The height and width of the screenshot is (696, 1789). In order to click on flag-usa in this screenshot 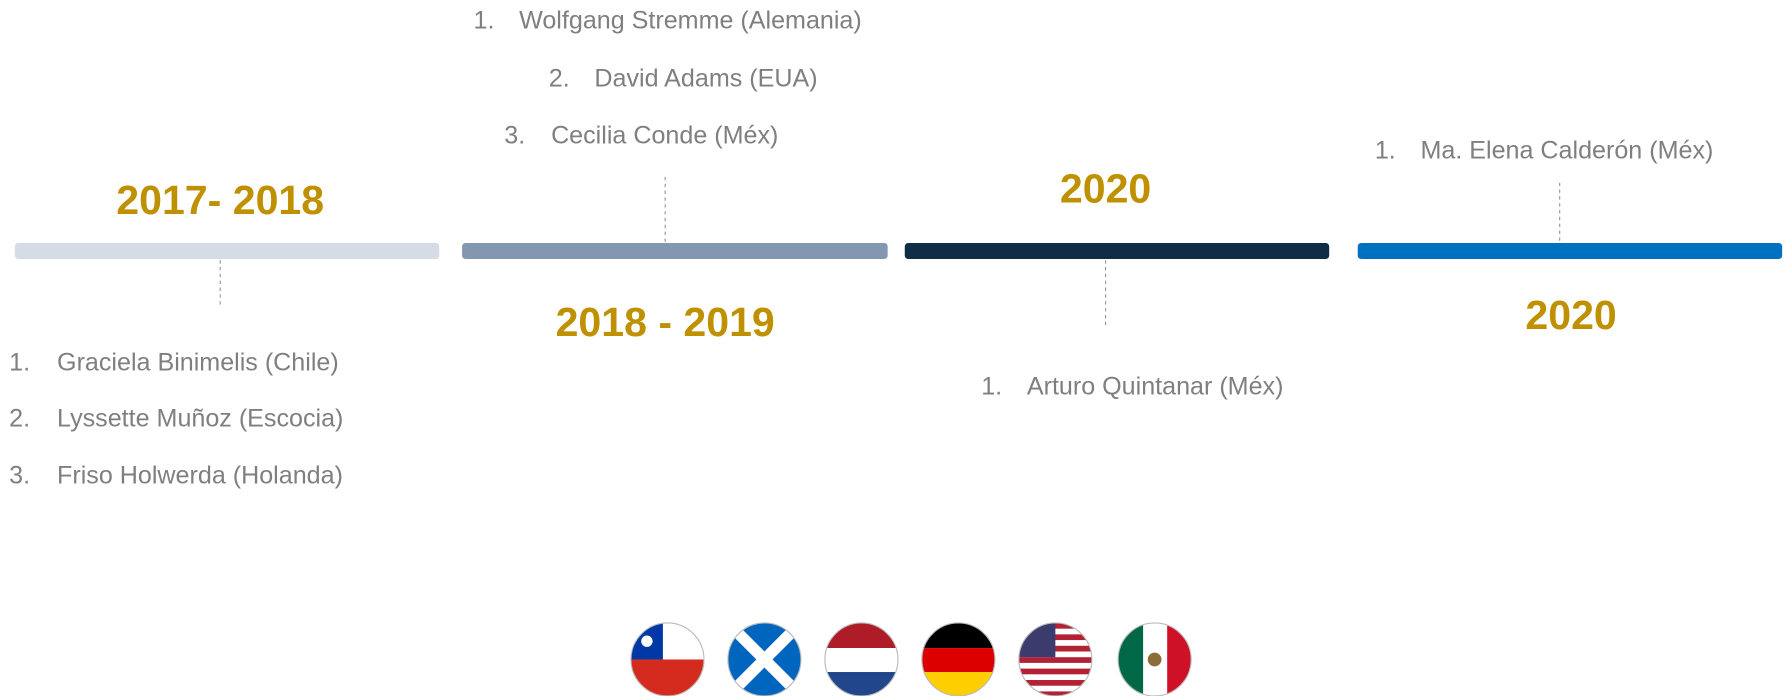, I will do `click(1055, 659)`.